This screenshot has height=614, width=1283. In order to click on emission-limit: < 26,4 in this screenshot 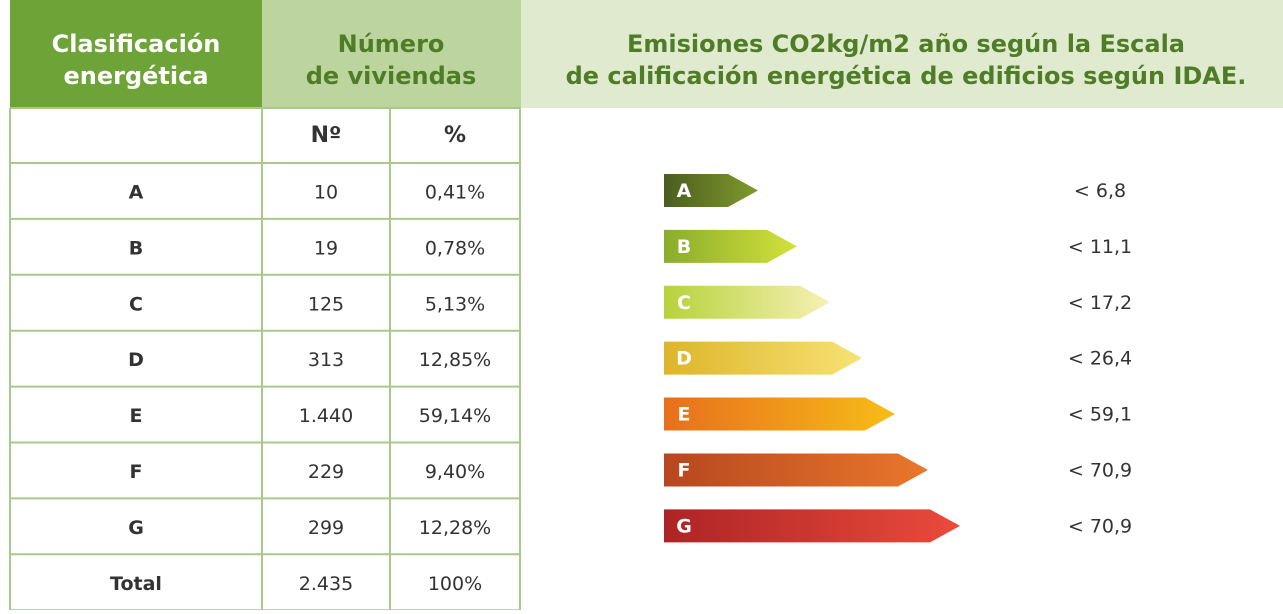, I will do `click(1100, 359)`.